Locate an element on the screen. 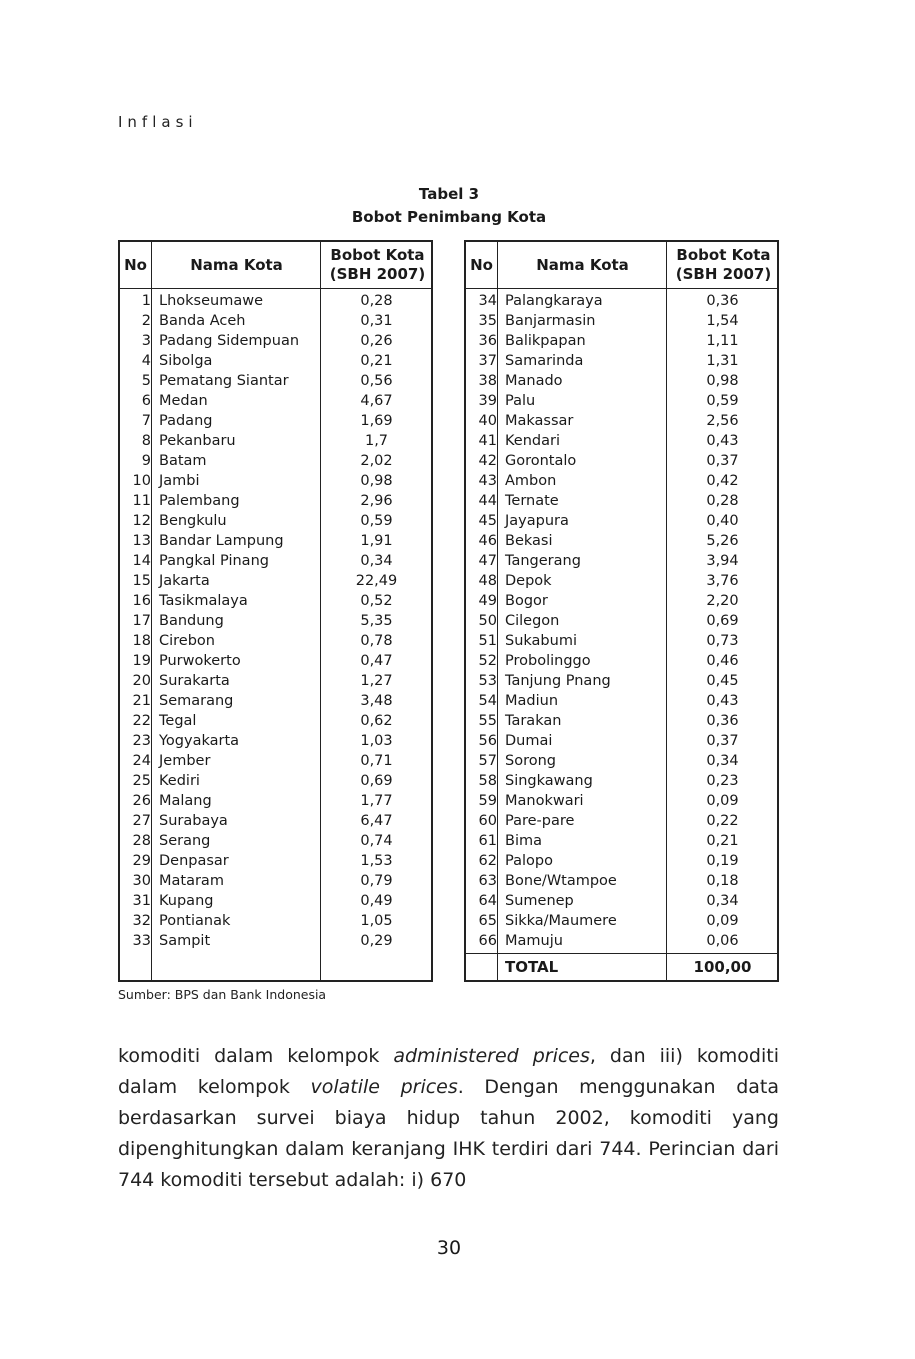 The height and width of the screenshot is (1359, 915). row-number: 66 is located at coordinates (487, 941).